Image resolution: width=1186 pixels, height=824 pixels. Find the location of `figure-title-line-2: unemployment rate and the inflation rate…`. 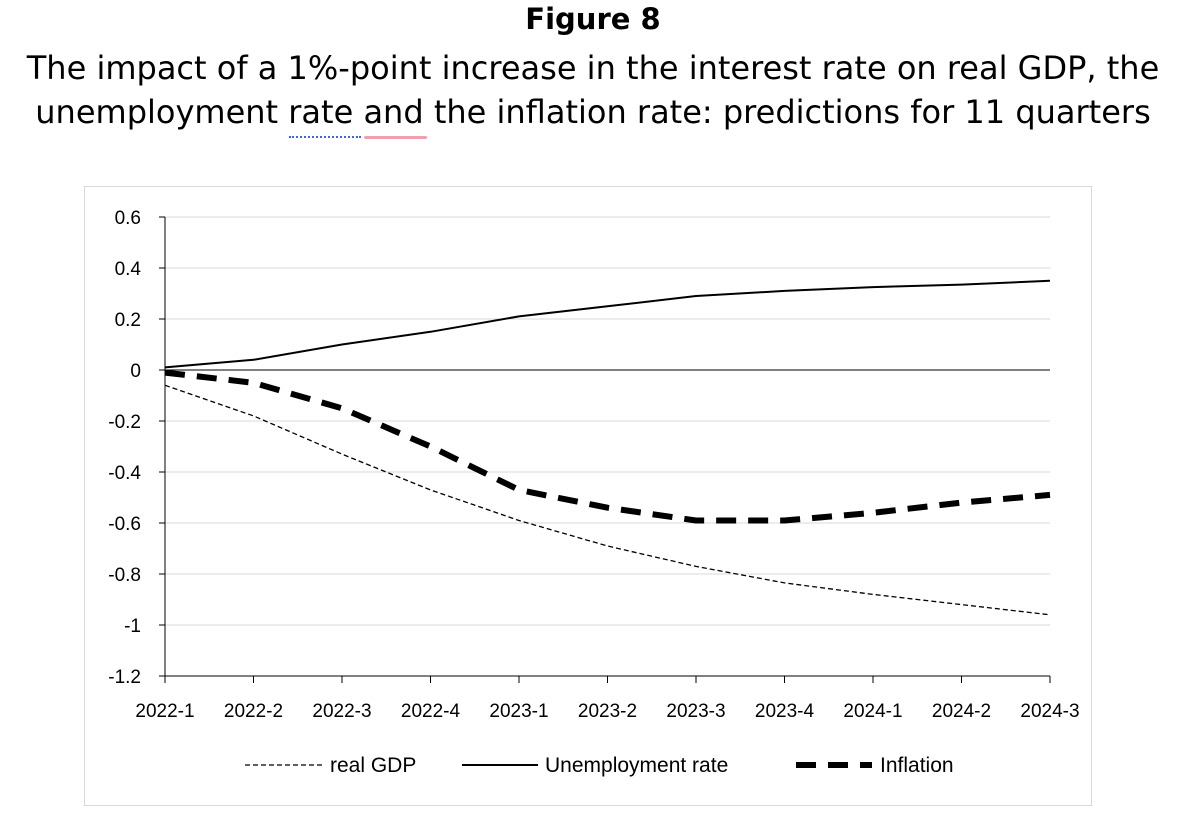

figure-title-line-2: unemployment rate and the inflation rate… is located at coordinates (593, 112).